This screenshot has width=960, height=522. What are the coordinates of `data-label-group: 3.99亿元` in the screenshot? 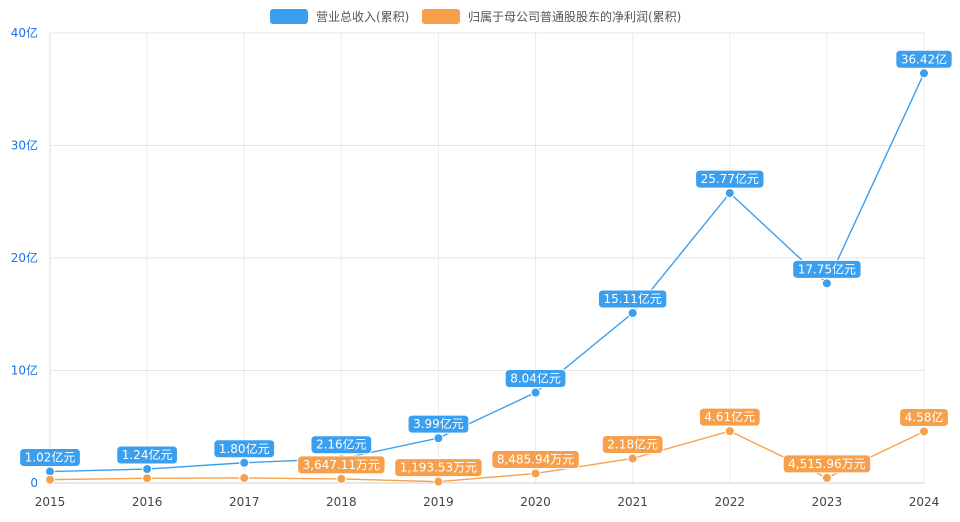 It's located at (438, 424).